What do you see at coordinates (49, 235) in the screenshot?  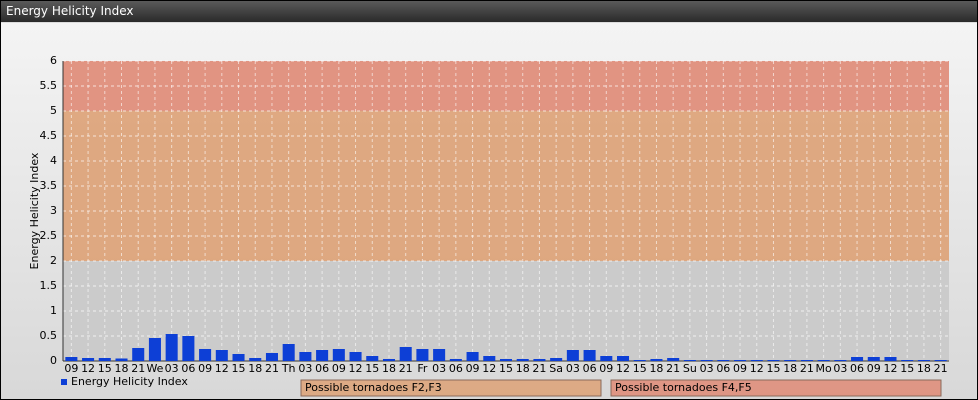 I see `y-tick-label: 2.5` at bounding box center [49, 235].